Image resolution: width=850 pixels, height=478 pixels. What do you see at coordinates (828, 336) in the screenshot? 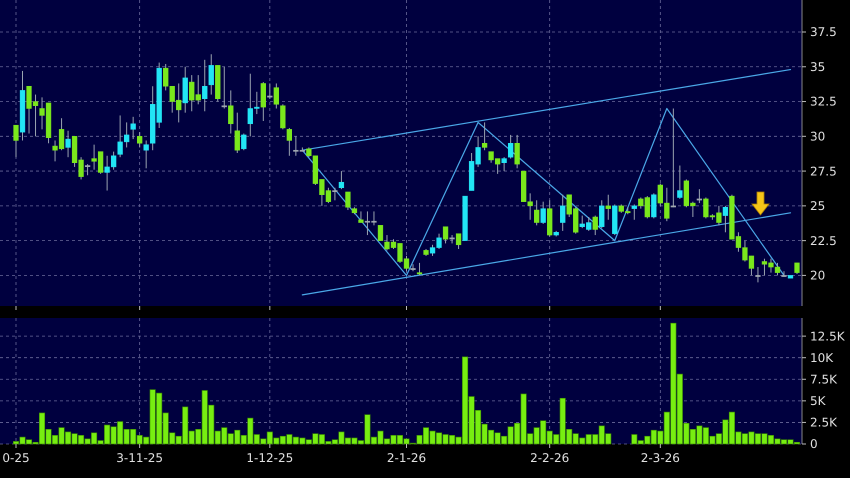
I see `y-tick-label: 12.5K` at bounding box center [828, 336].